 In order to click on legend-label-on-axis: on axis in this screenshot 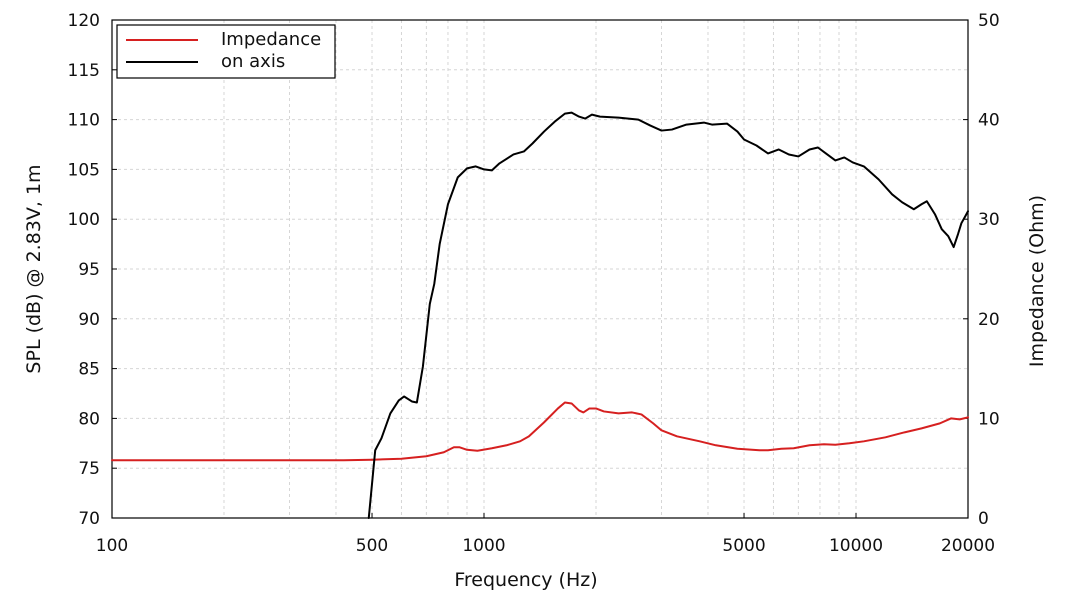, I will do `click(253, 61)`.